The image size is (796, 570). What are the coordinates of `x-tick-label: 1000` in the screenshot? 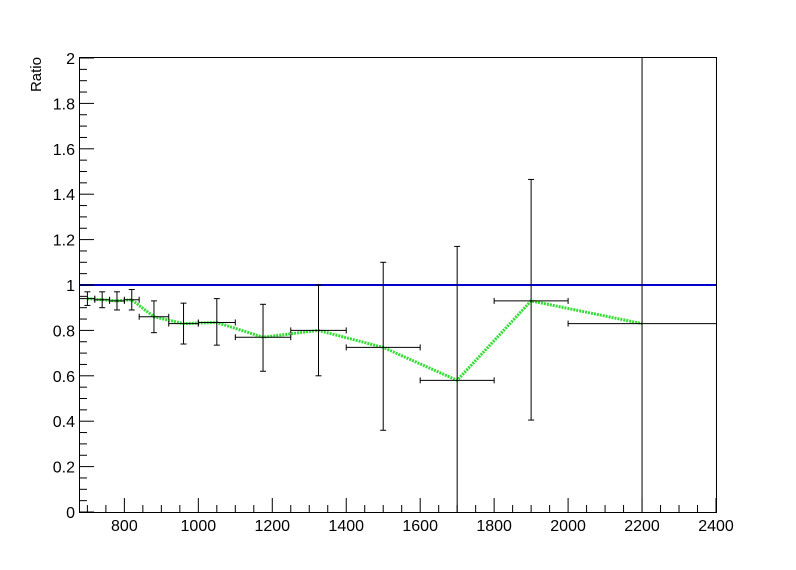 It's located at (199, 526).